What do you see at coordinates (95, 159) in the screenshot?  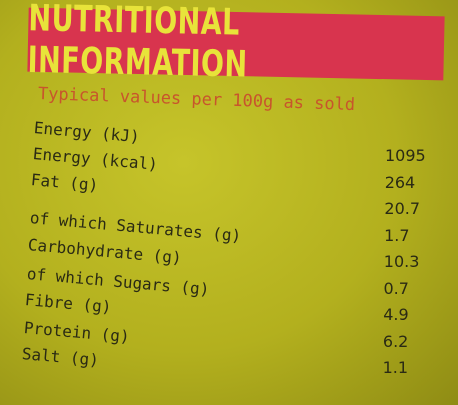 I see `row-label: Energy (kcal)` at bounding box center [95, 159].